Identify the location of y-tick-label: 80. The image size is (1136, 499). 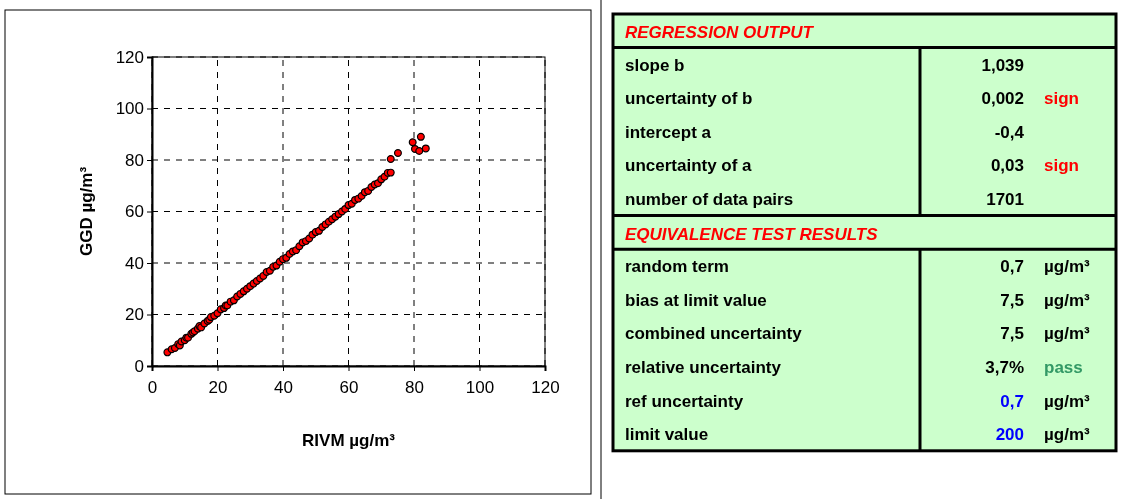
(134, 160).